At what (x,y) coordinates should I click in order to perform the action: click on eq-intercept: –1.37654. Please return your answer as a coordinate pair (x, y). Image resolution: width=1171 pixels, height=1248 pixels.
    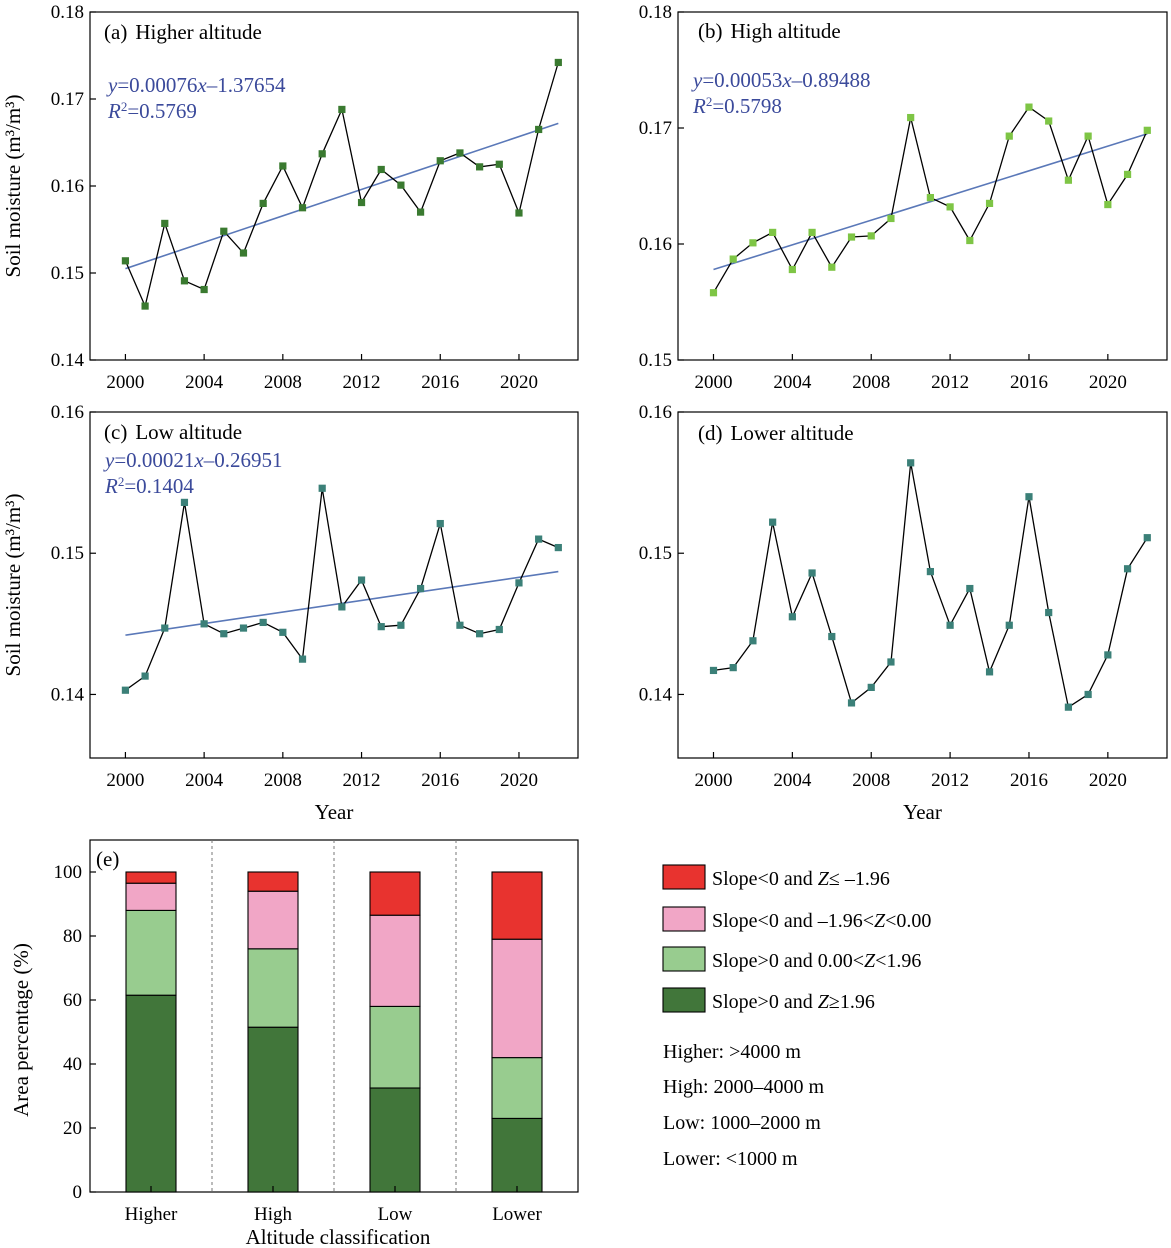
    Looking at the image, I should click on (246, 85).